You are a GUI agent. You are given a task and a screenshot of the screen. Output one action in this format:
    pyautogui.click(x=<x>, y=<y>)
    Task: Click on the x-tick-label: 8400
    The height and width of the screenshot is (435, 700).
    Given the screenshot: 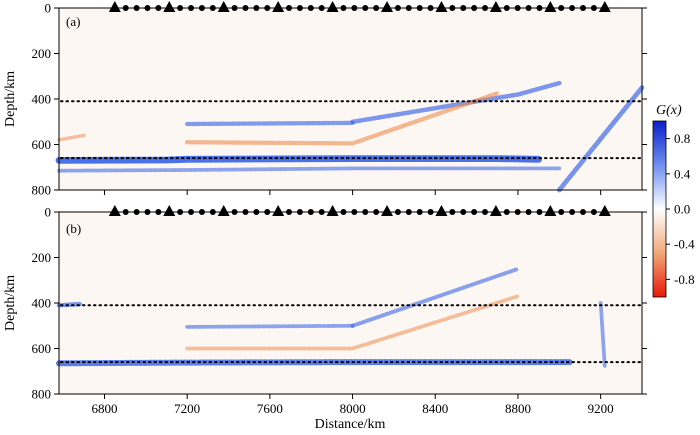 What is the action you would take?
    pyautogui.click(x=435, y=408)
    